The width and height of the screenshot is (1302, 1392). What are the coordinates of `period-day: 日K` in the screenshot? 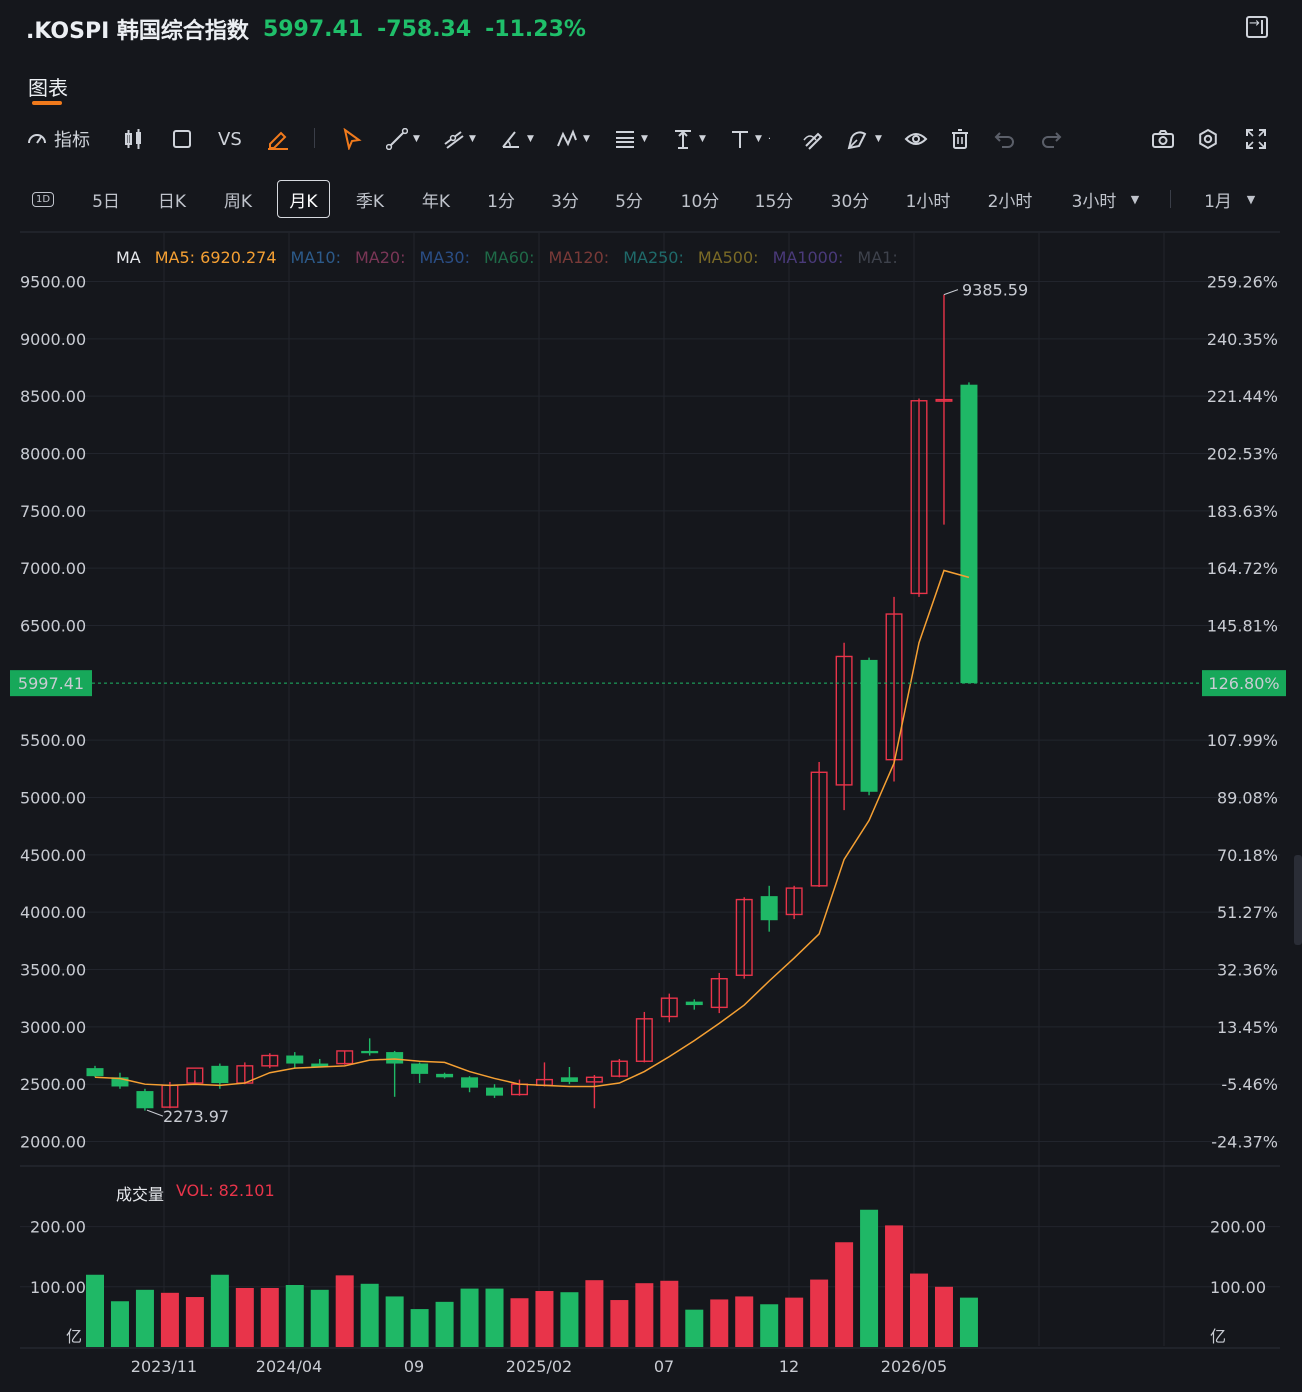 It's located at (172, 201).